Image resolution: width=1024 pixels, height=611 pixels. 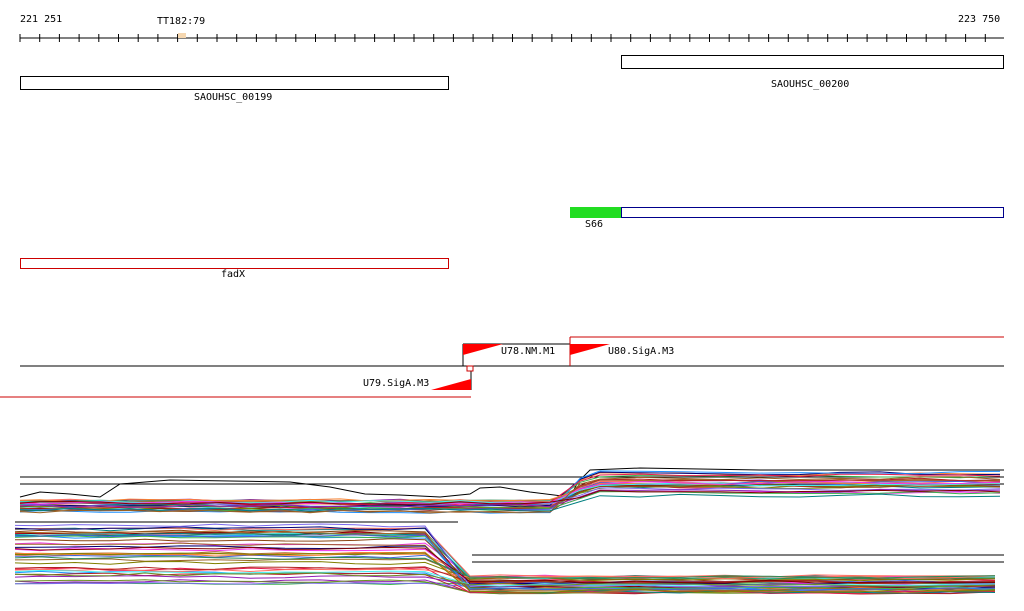 What do you see at coordinates (470, 368) in the screenshot?
I see `u79-marker` at bounding box center [470, 368].